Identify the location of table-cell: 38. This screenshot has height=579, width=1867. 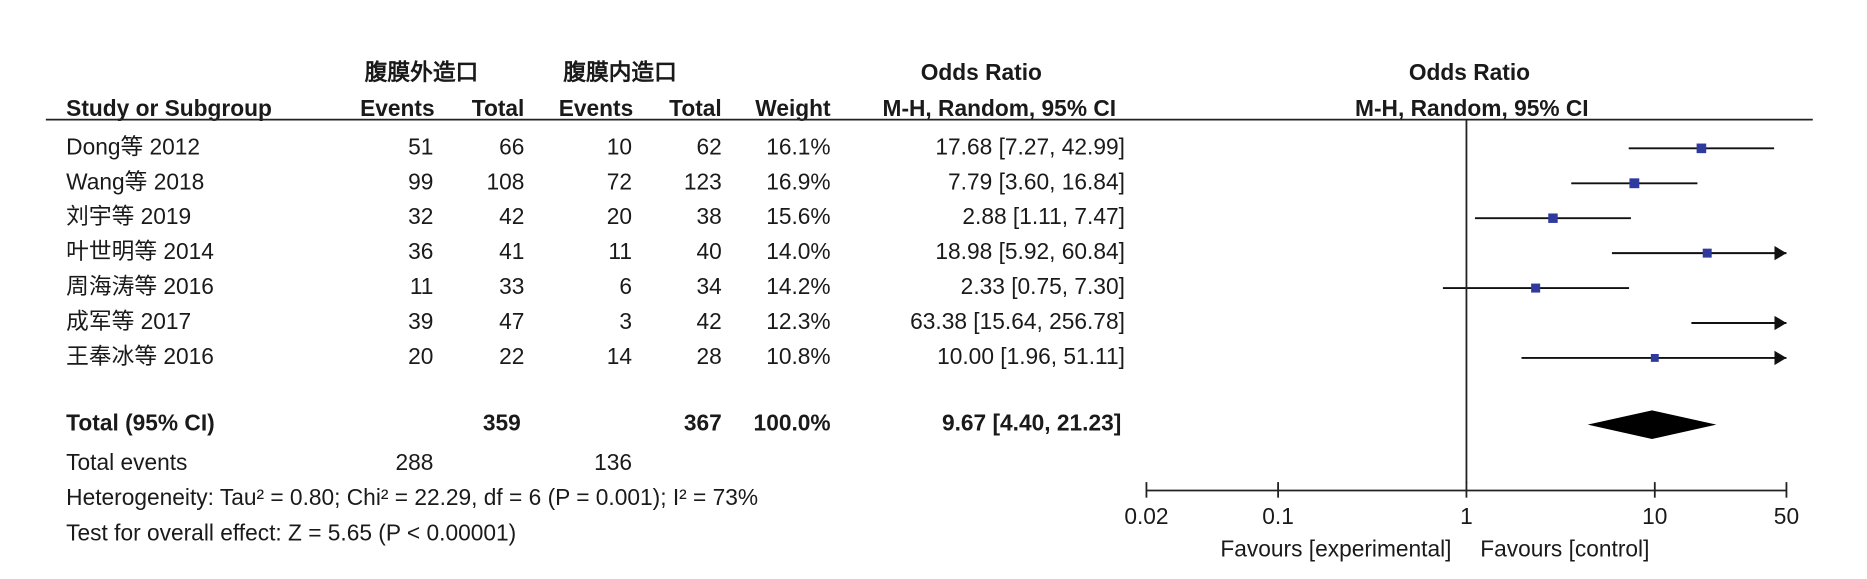
(708, 216).